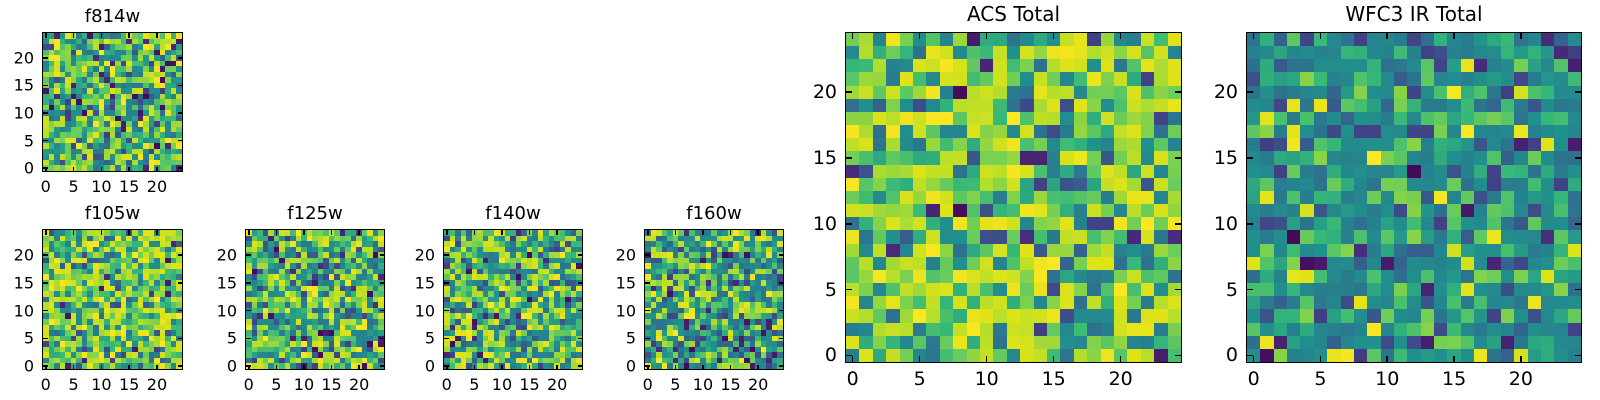  What do you see at coordinates (830, 289) in the screenshot?
I see `y-tick-label: 5` at bounding box center [830, 289].